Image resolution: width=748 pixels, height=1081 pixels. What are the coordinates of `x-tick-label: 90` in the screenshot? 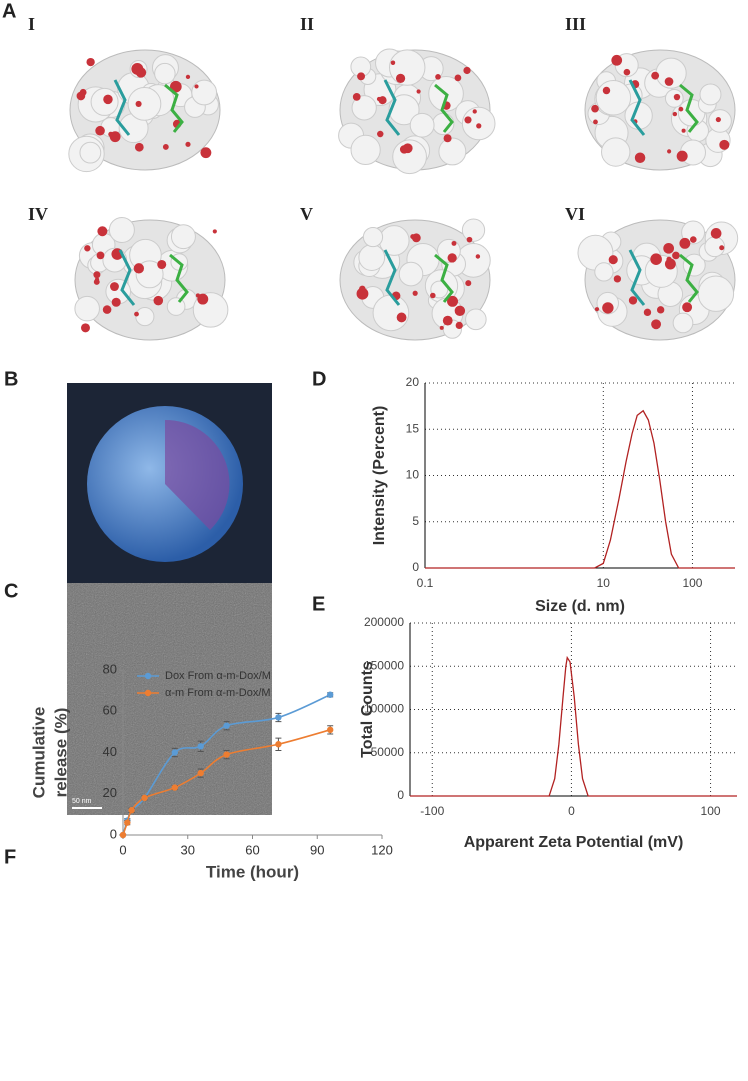 It's located at (317, 849).